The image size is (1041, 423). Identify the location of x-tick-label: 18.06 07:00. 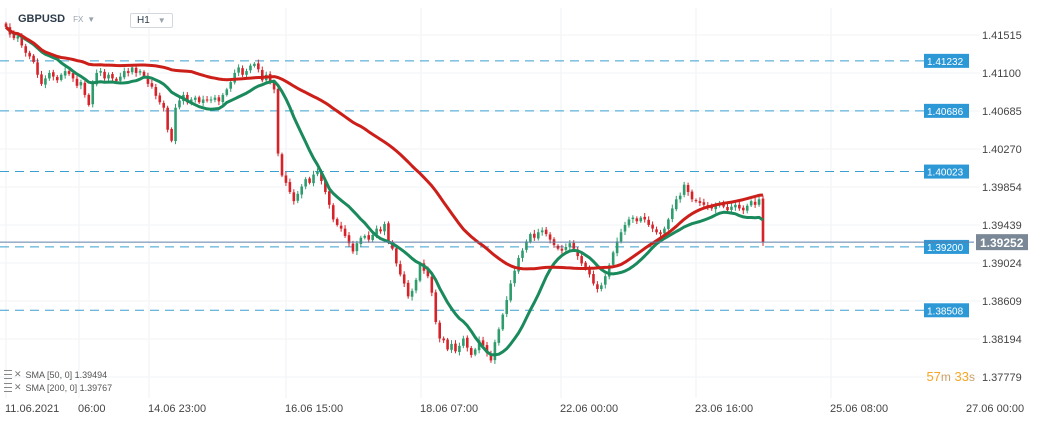
(449, 409).